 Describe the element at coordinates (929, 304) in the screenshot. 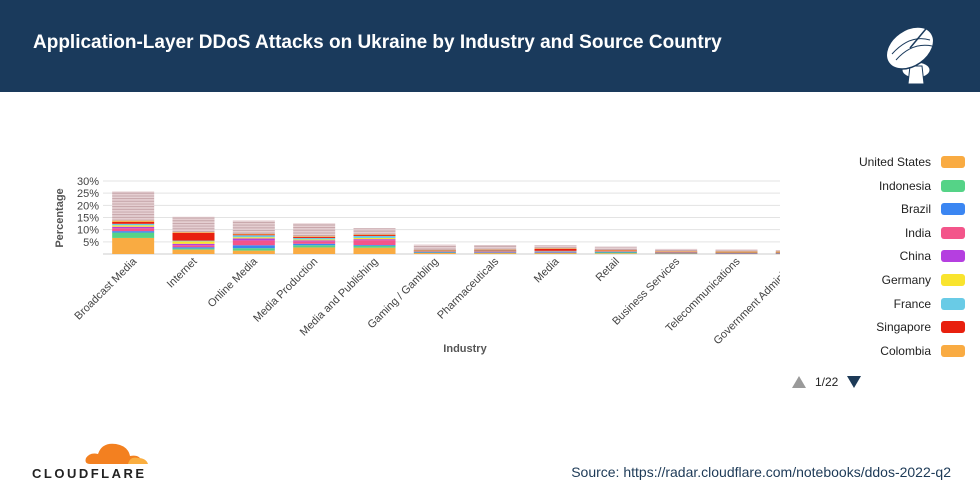

I see `legend-item: France` at that location.